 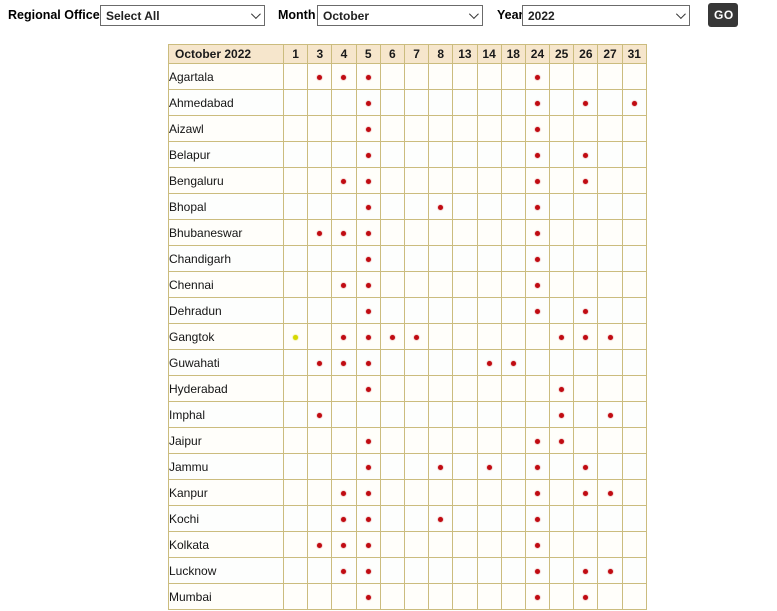 I want to click on regional-office-select: Select All, so click(x=182, y=15).